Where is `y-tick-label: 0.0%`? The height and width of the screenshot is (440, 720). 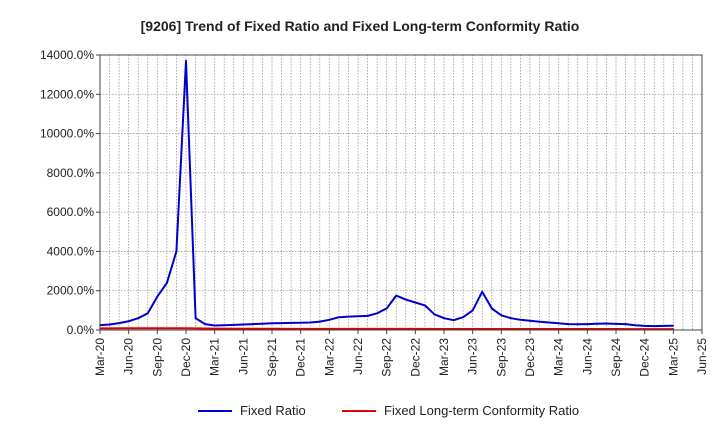 y-tick-label: 0.0% is located at coordinates (81, 330).